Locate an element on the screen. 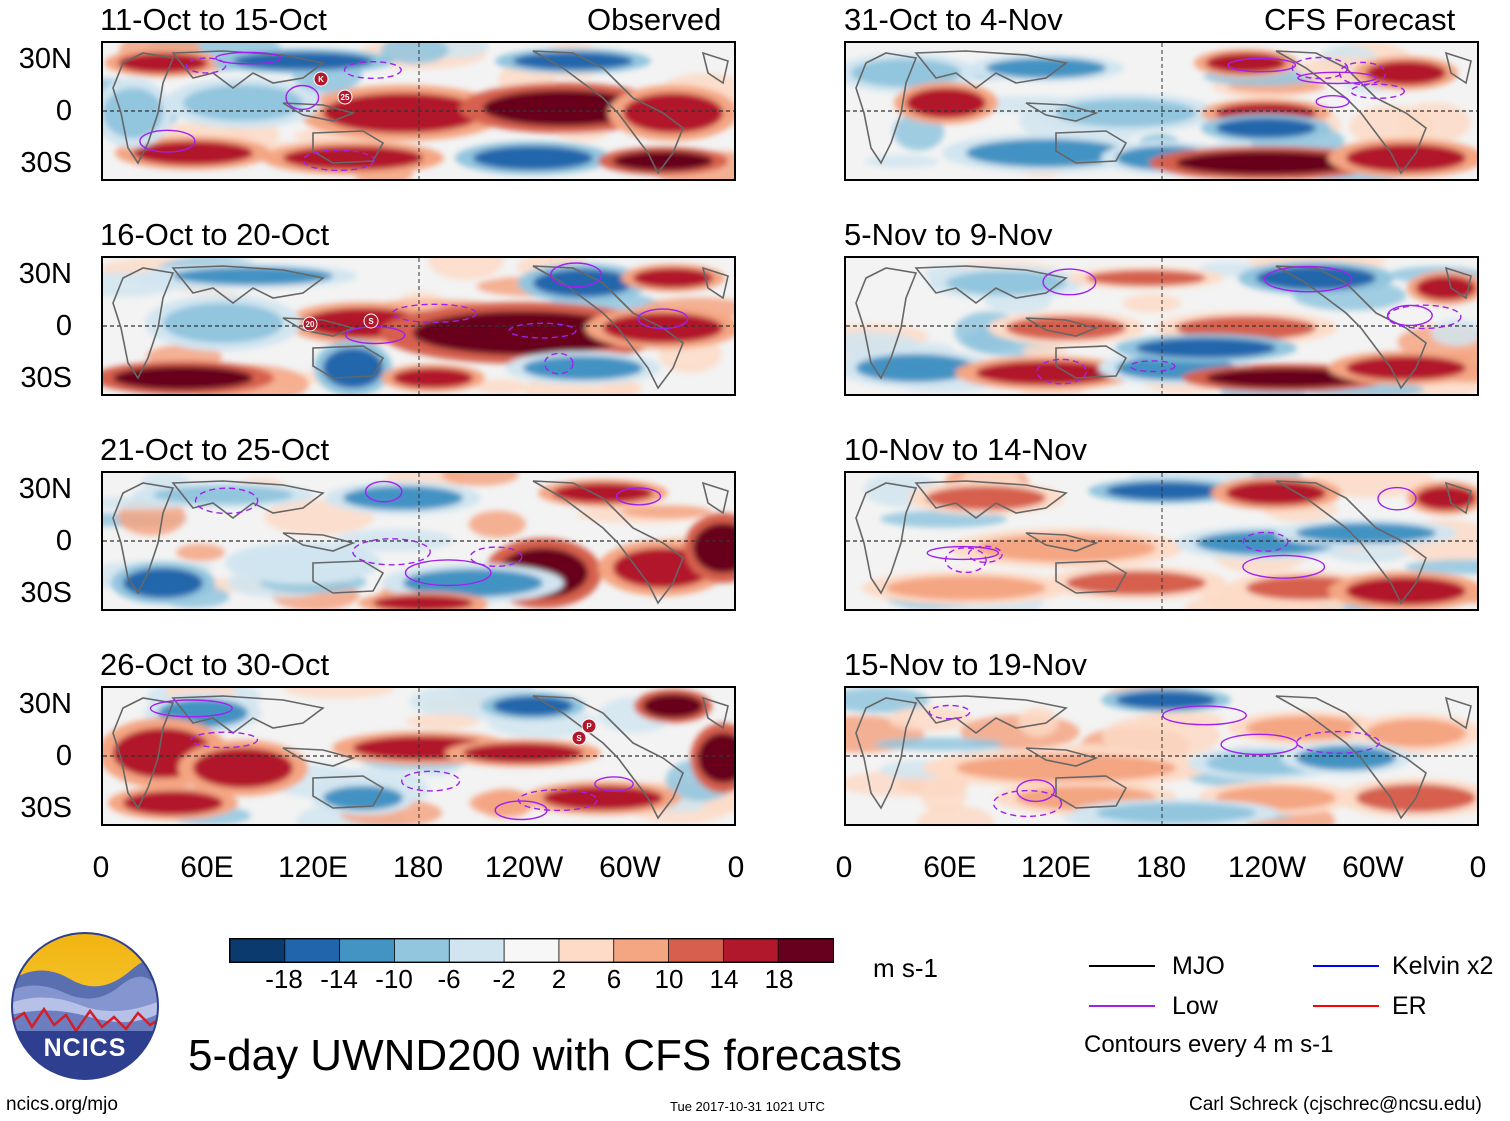 The image size is (1510, 1121). svg-text: 25 is located at coordinates (345, 97).